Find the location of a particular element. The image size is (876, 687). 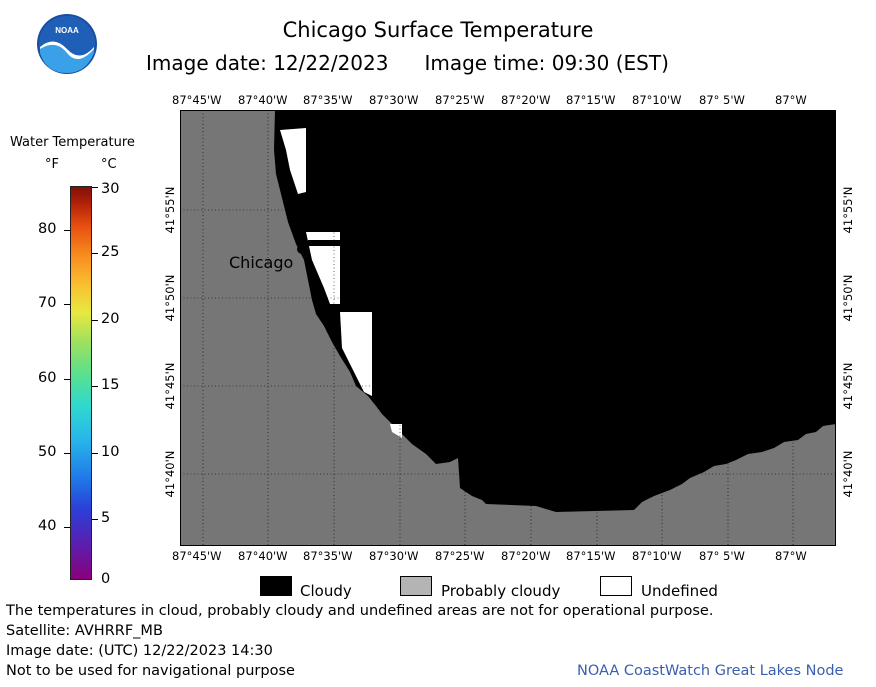

unit-fahrenheit: °F is located at coordinates (52, 164).